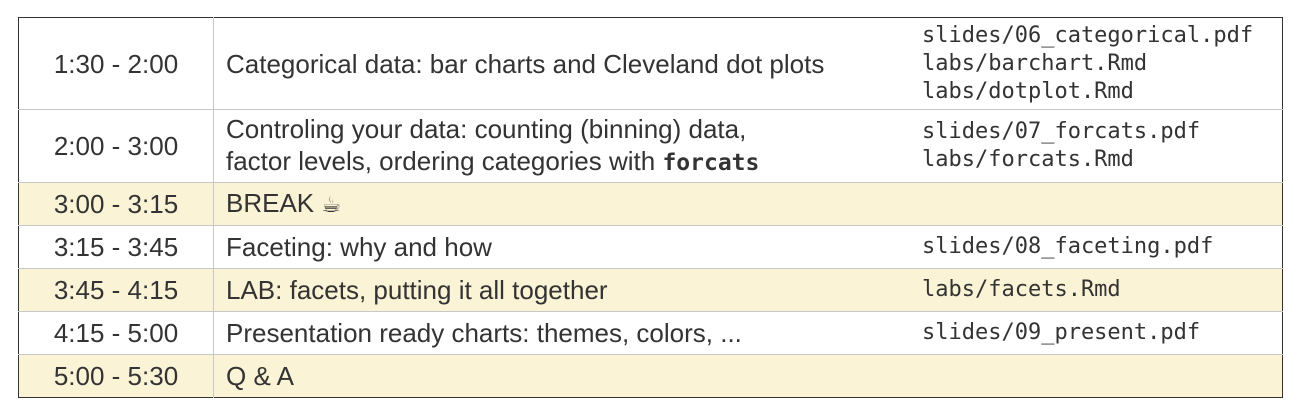  Describe the element at coordinates (116, 63) in the screenshot. I see `time-cell: 1:30 - 2:00` at that location.